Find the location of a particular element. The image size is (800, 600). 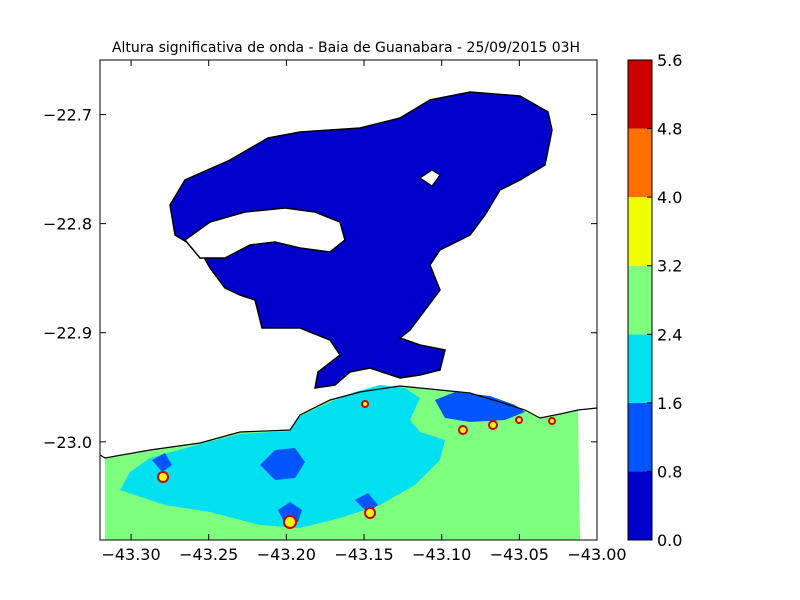

colorbar-label: 3.2 is located at coordinates (669, 266).